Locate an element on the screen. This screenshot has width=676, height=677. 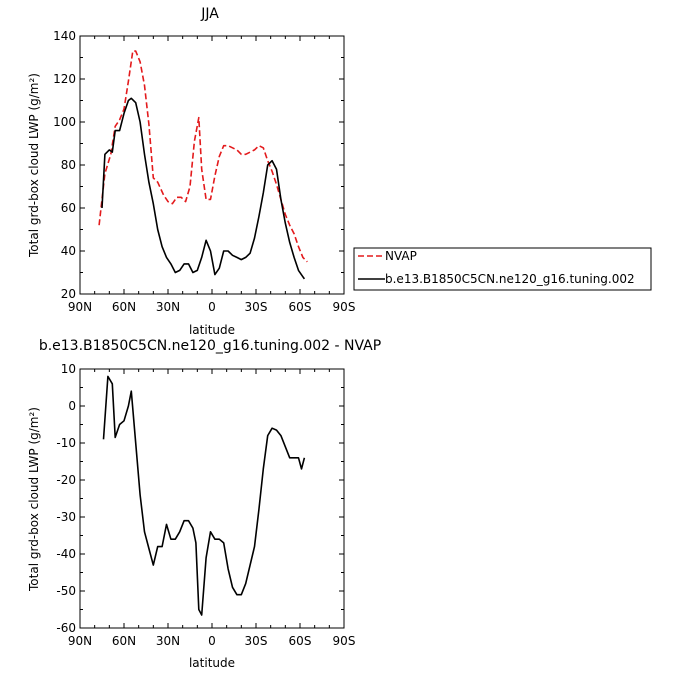
top-y-tick-label: 140 is located at coordinates (64, 36).